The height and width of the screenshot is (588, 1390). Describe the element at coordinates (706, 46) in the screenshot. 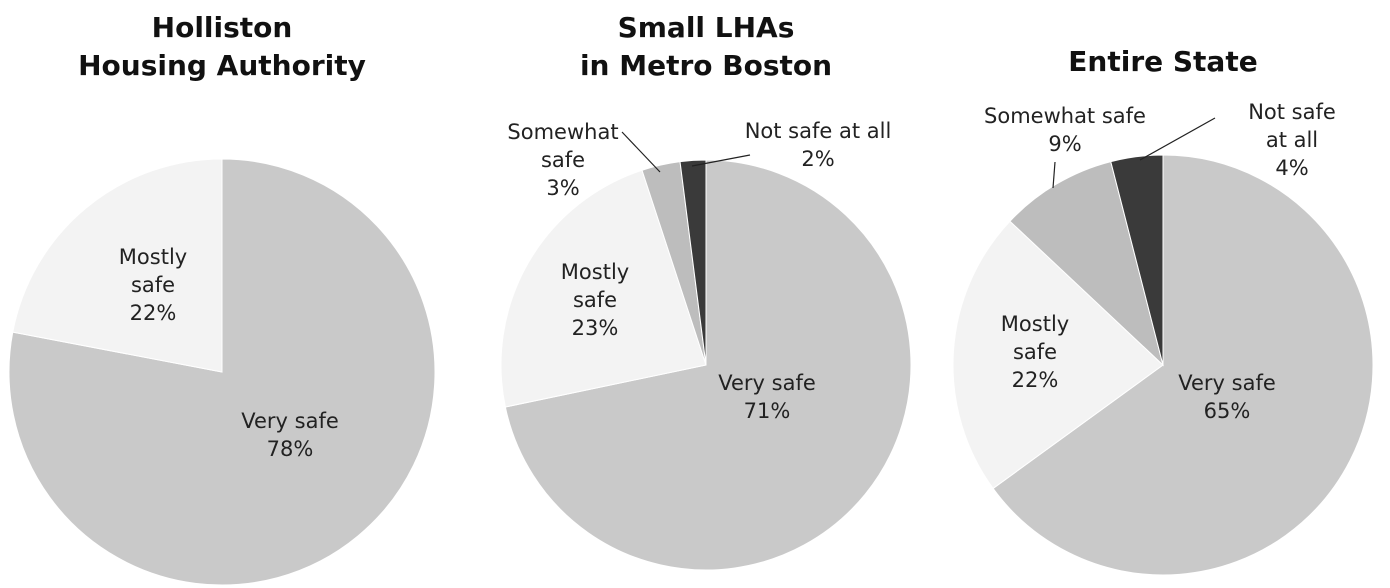

I see `chart-title: Small LHAs in Metro Boston` at that location.